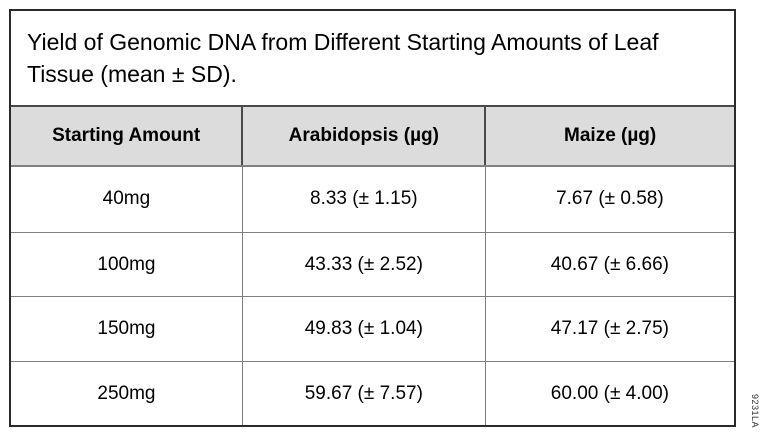 The image size is (762, 436). I want to click on col-header-maize: Maize (µg), so click(609, 136).